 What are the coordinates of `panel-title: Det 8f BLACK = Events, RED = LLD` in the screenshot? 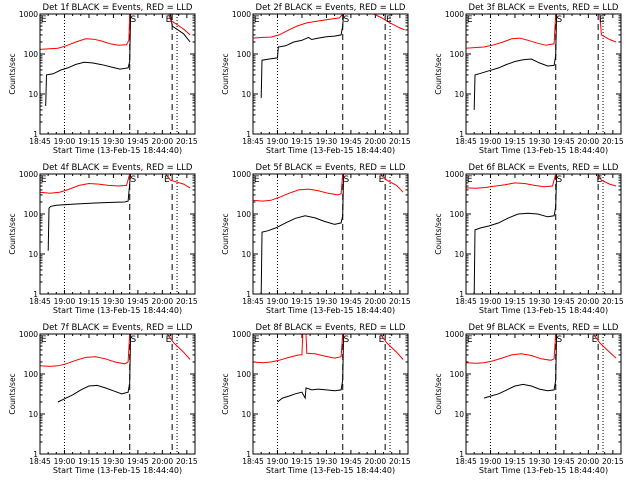 It's located at (331, 328).